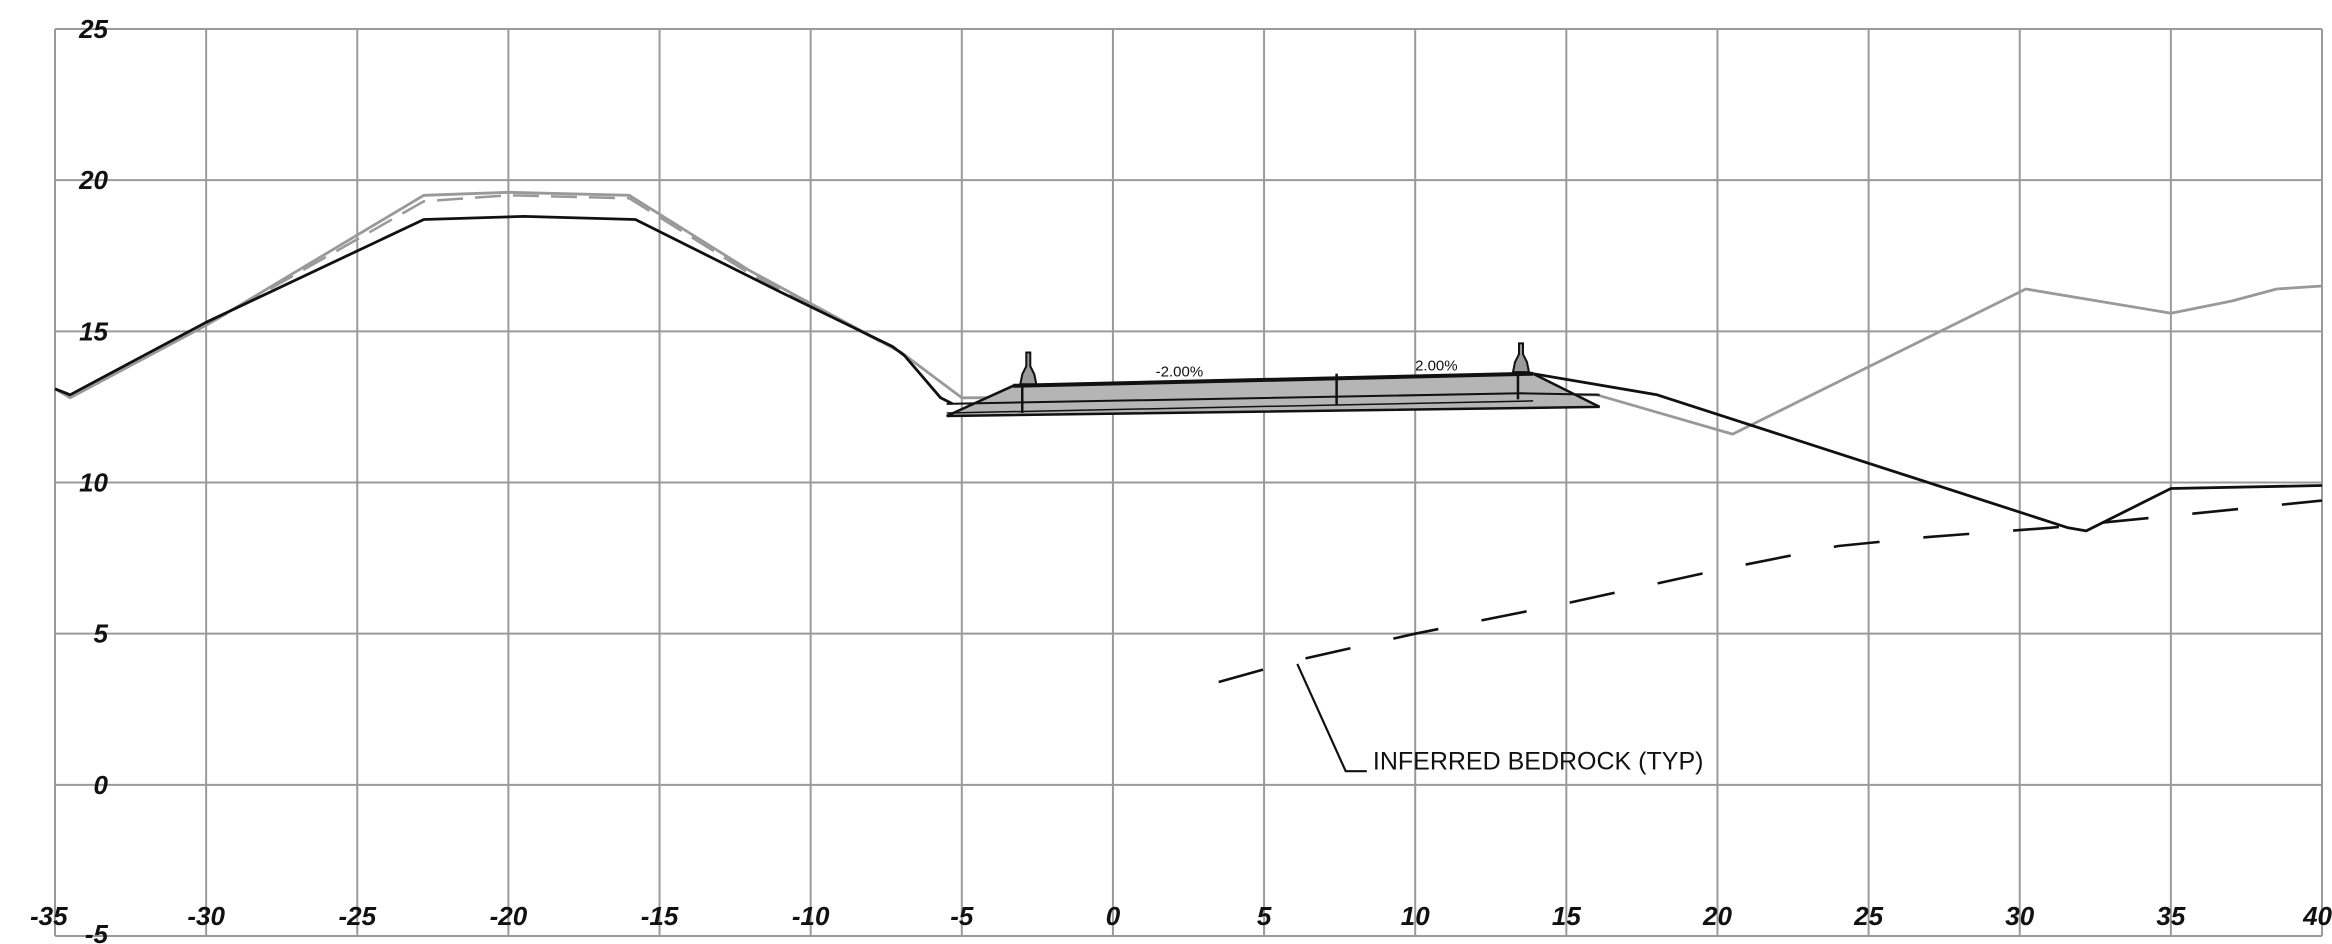  I want to click on y-tick-label: 5, so click(101, 634).